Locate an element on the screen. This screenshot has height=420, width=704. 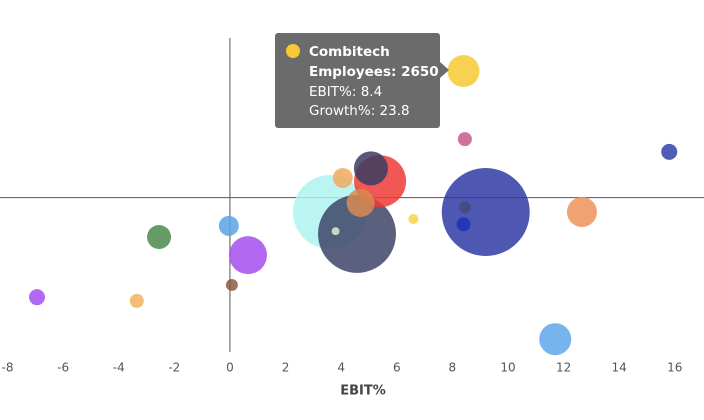
tooltip-swatch is located at coordinates (293, 51).